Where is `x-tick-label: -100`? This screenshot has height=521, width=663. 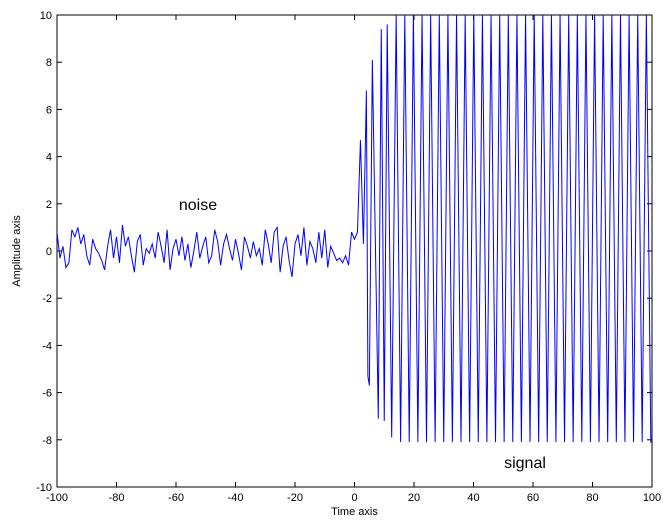
x-tick-label: -100 is located at coordinates (57, 498).